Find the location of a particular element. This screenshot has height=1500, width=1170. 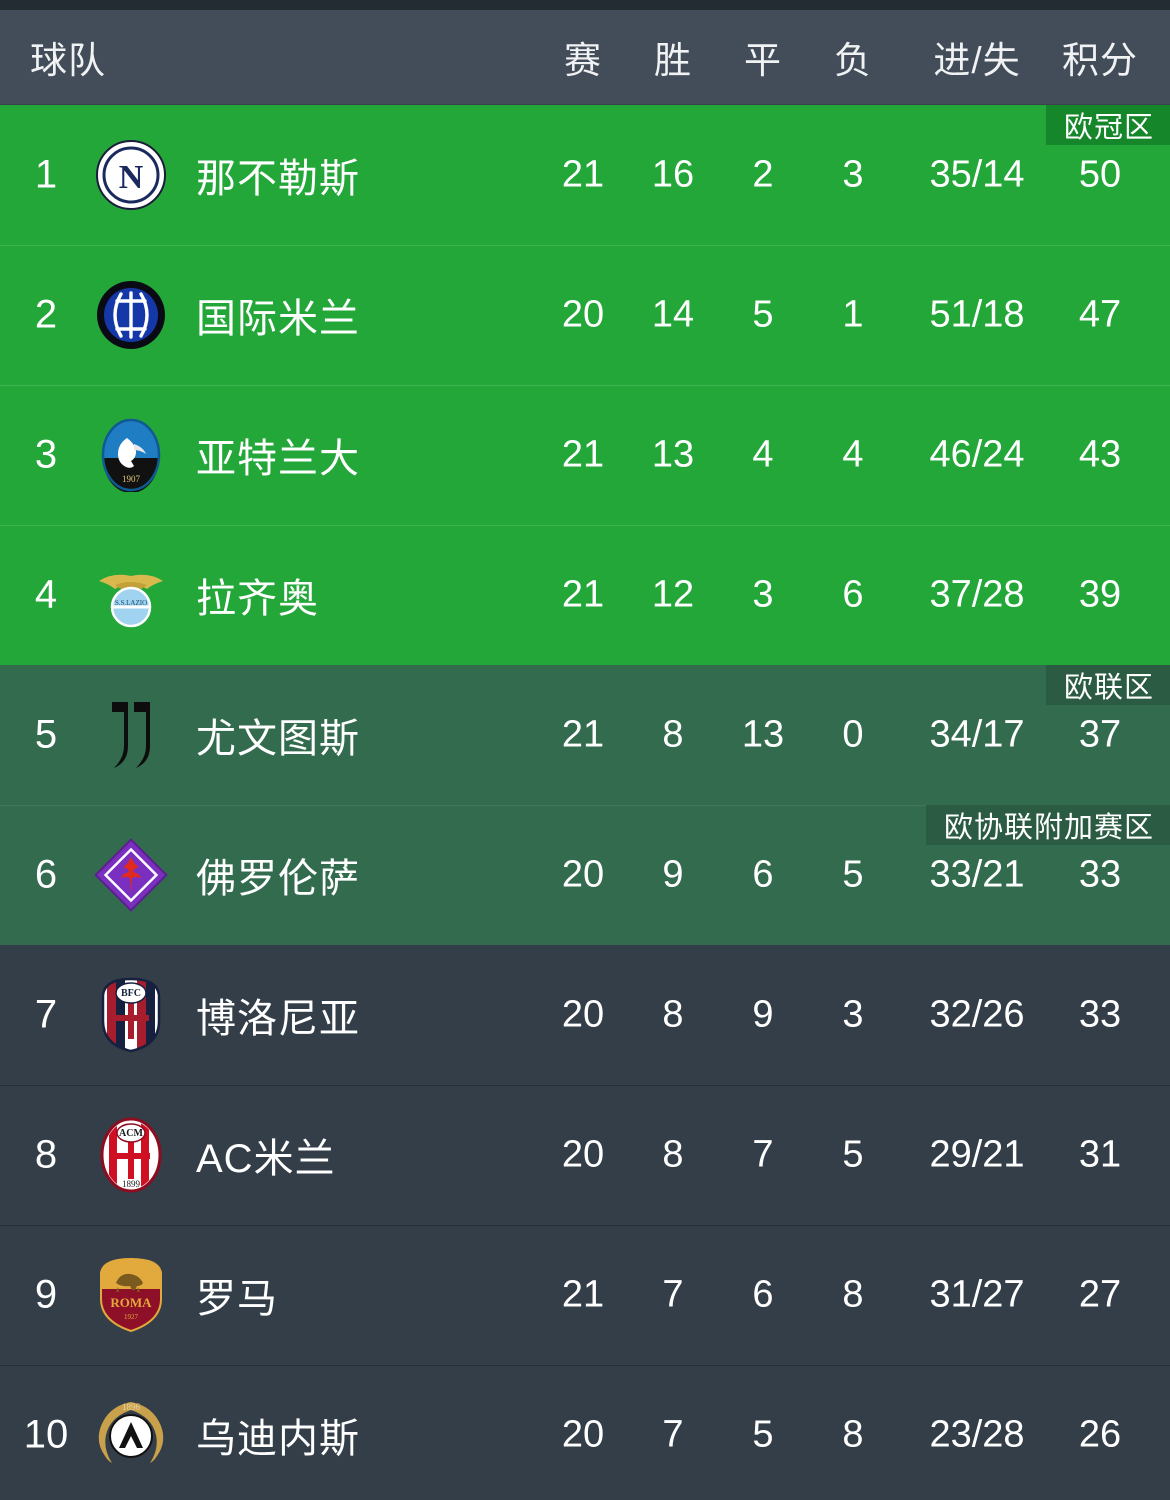

table-row: 9 ROMA 1927 罗马 21 7 6 8 31/27 27 is located at coordinates (585, 1295).